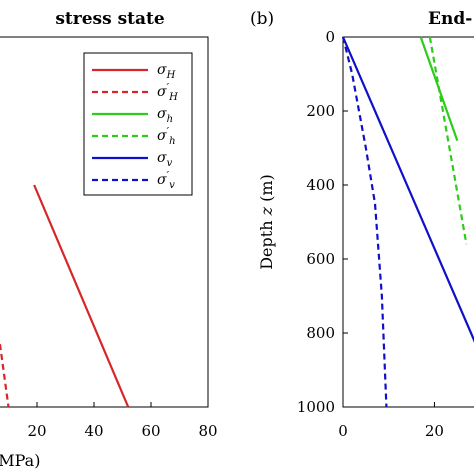 This screenshot has width=474, height=474. What do you see at coordinates (320, 333) in the screenshot?
I see `panel-b-y-tick-label: 800` at bounding box center [320, 333].